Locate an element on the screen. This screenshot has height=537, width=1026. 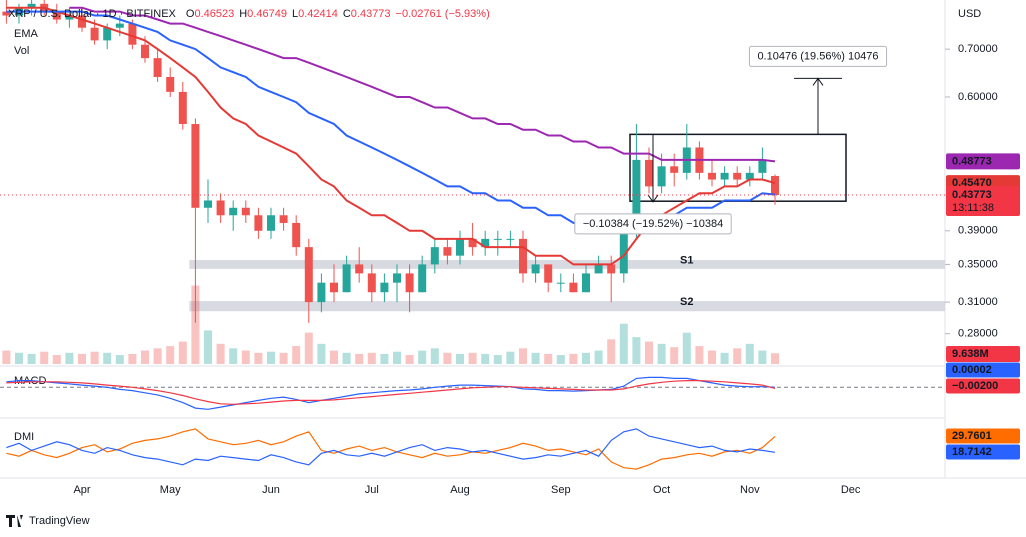
ohlc-letter: L is located at coordinates (295, 14).